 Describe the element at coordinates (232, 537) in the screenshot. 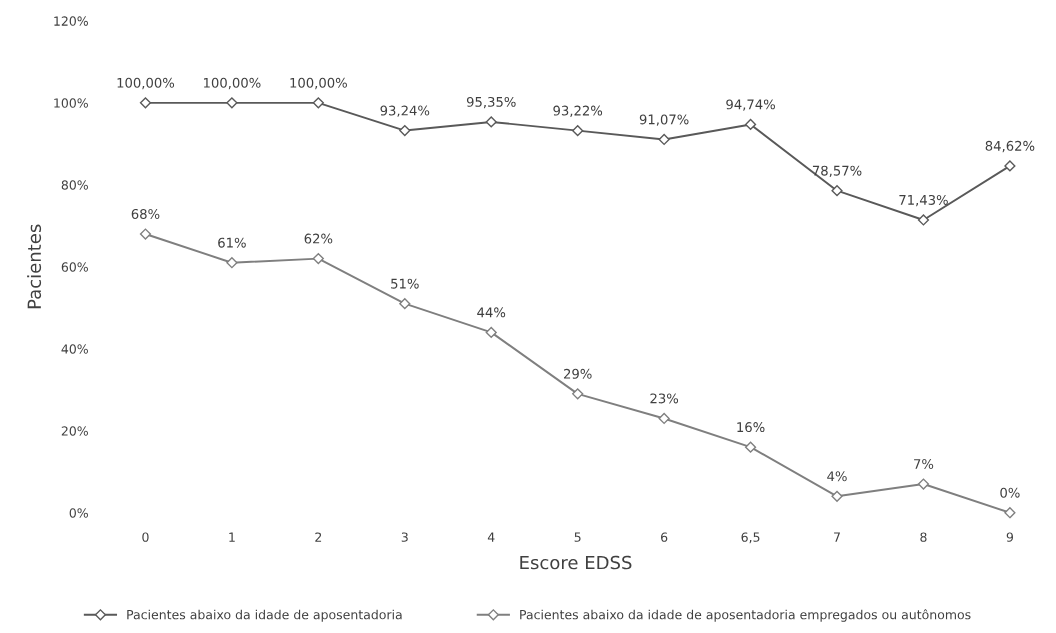

I see `x-tick-label: 1` at that location.